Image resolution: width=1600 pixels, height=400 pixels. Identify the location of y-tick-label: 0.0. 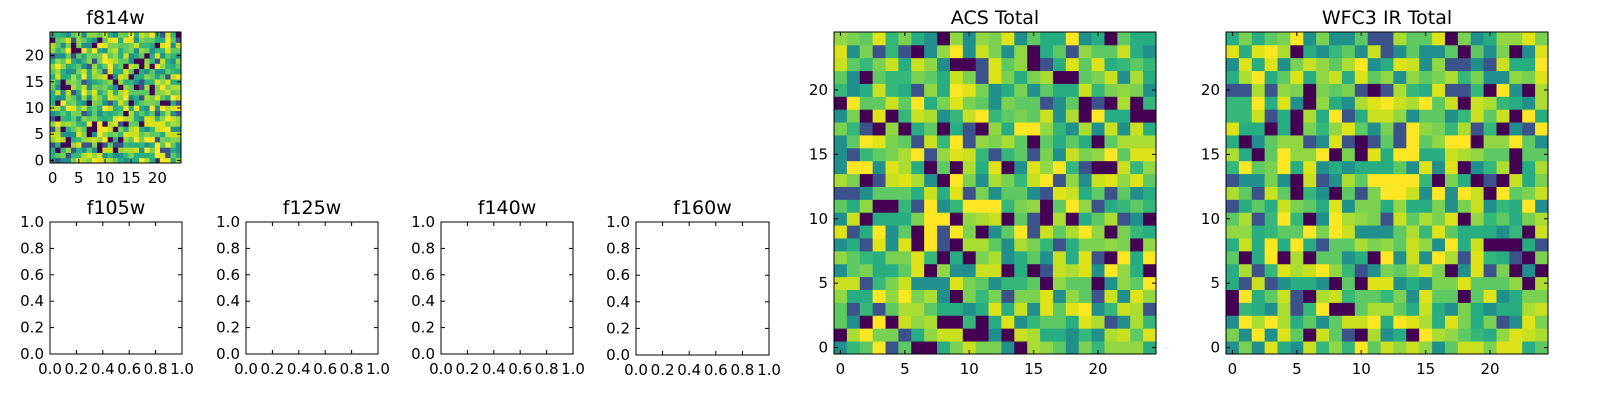
(32, 354).